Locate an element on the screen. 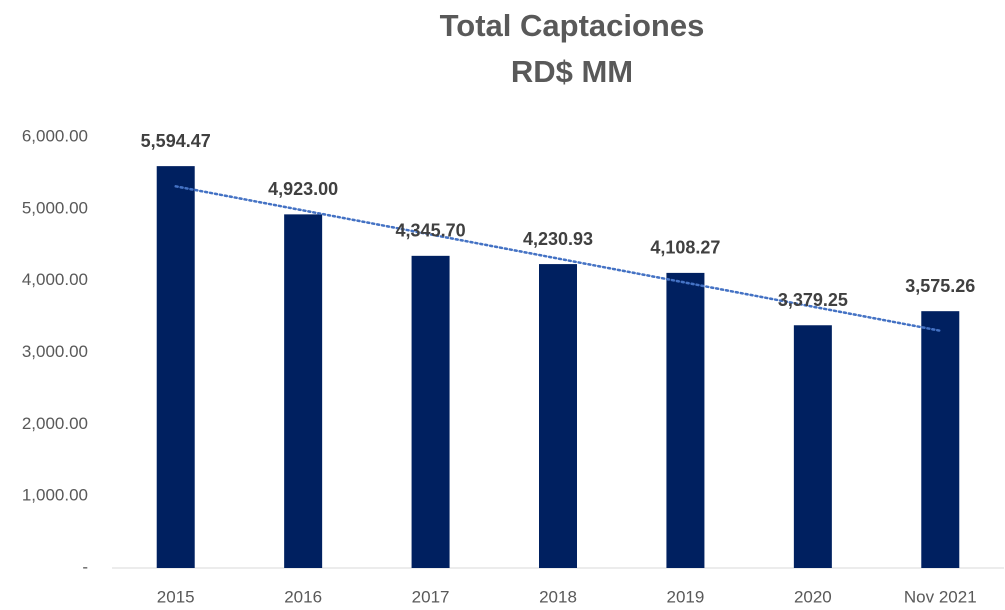 Image resolution: width=1005 pixels, height=610 pixels. data-label: 4,923.00 is located at coordinates (303, 189).